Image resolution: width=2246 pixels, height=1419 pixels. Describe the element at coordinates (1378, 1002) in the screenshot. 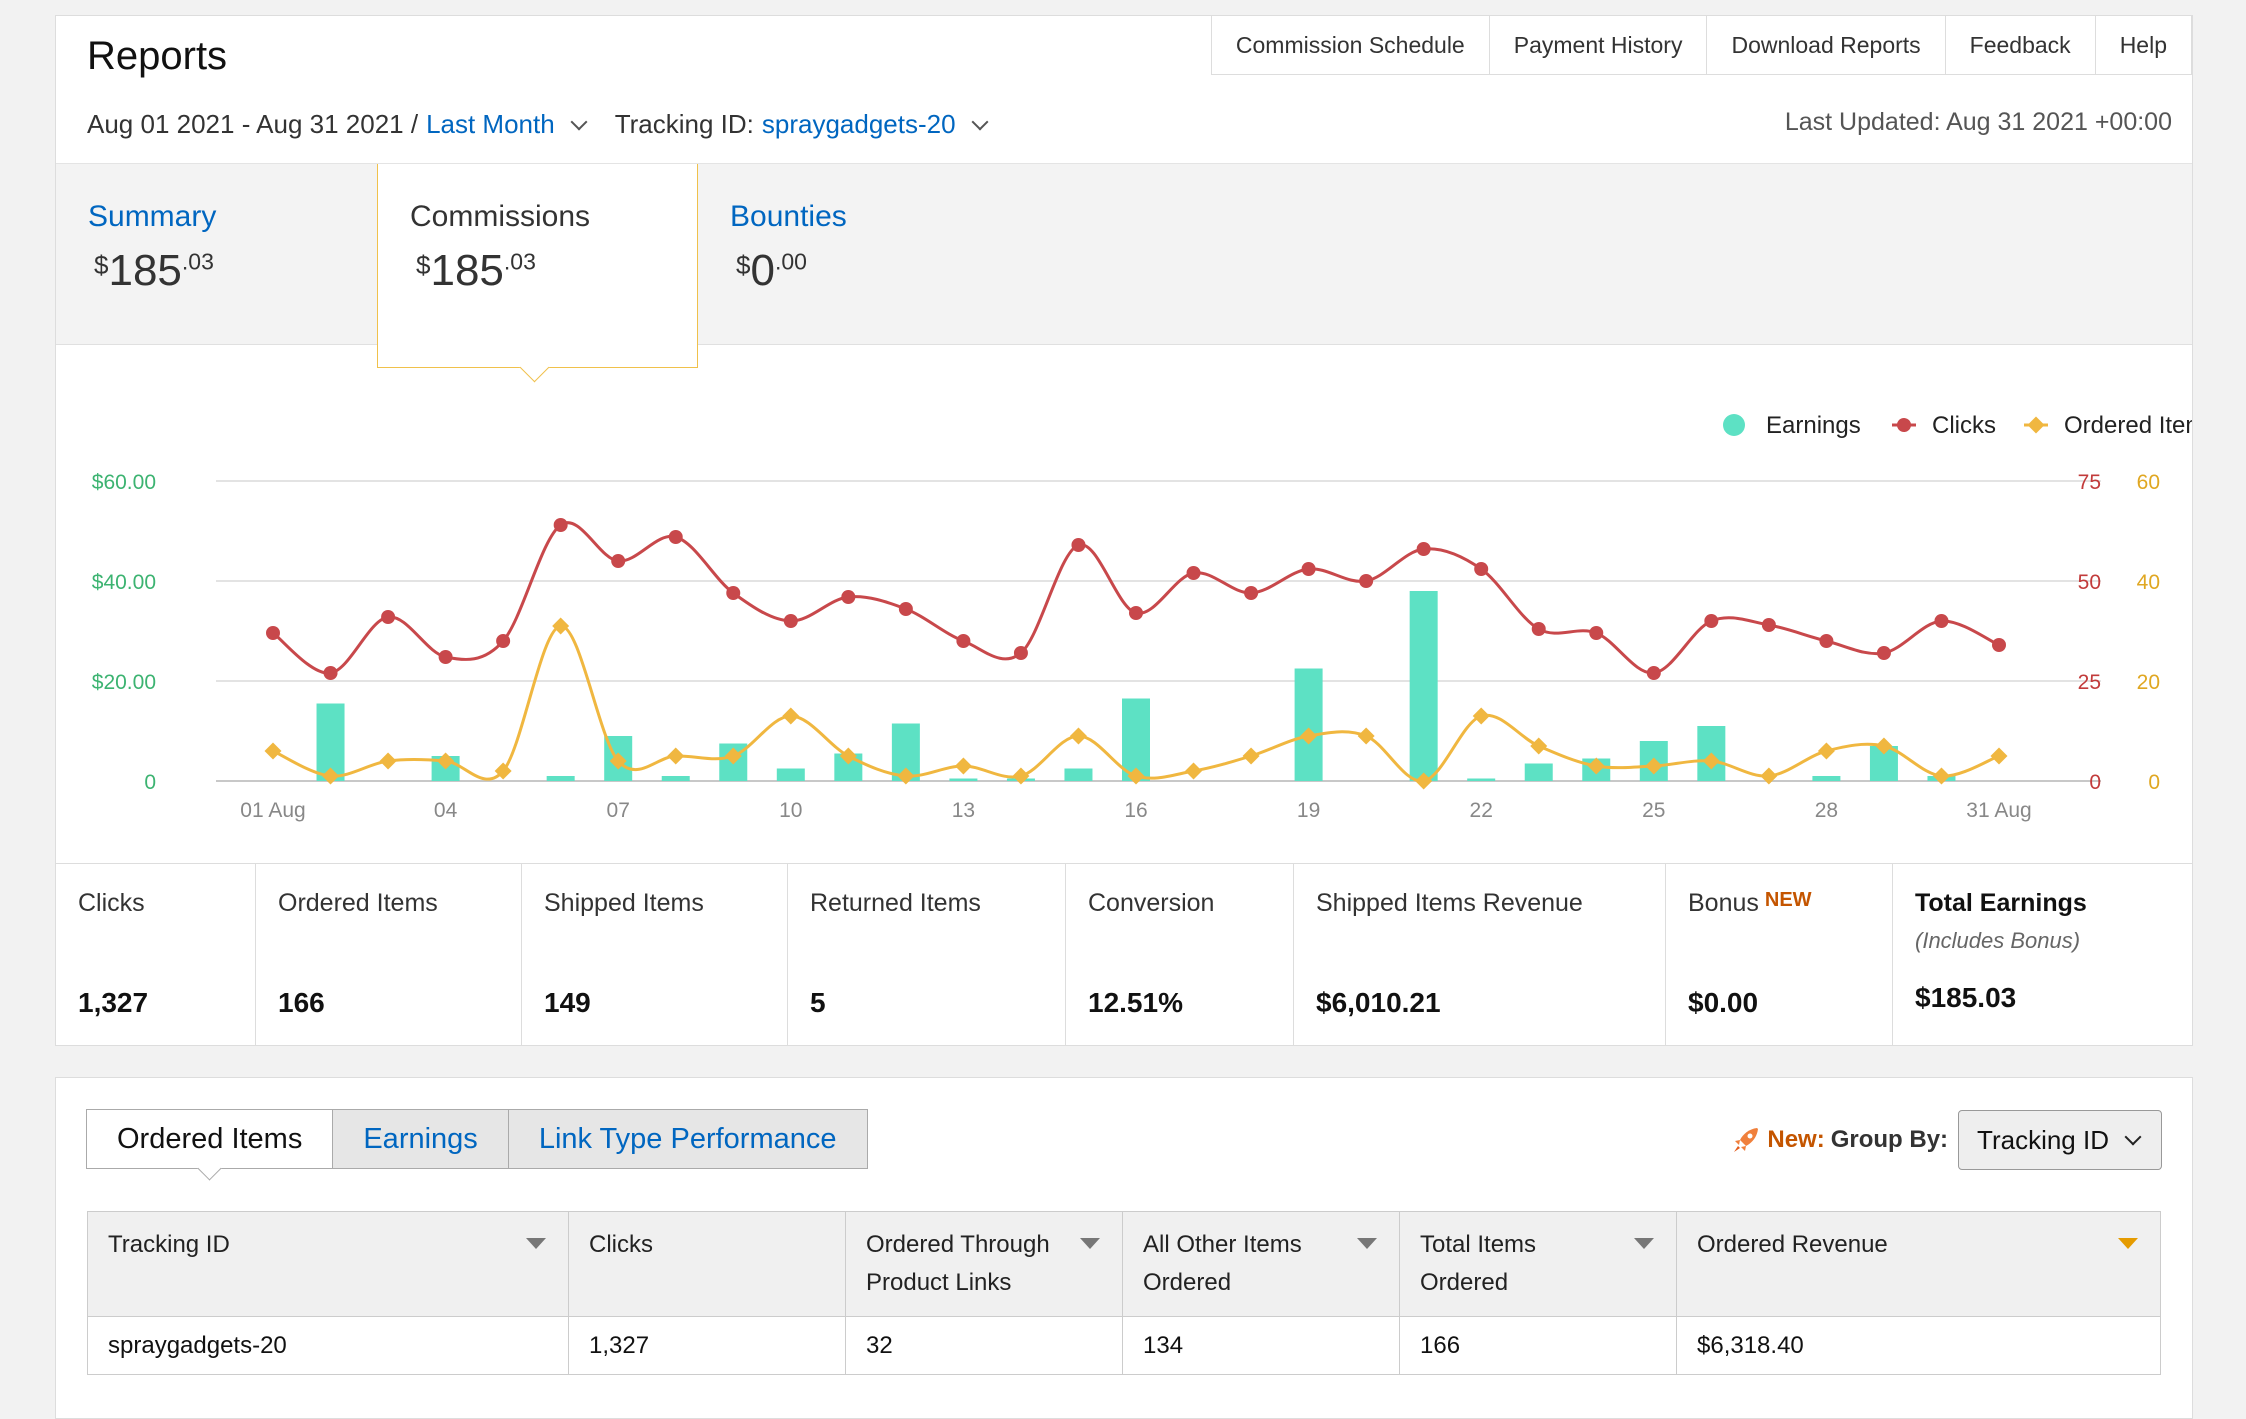

I see `metric-value: $6,010.21` at that location.